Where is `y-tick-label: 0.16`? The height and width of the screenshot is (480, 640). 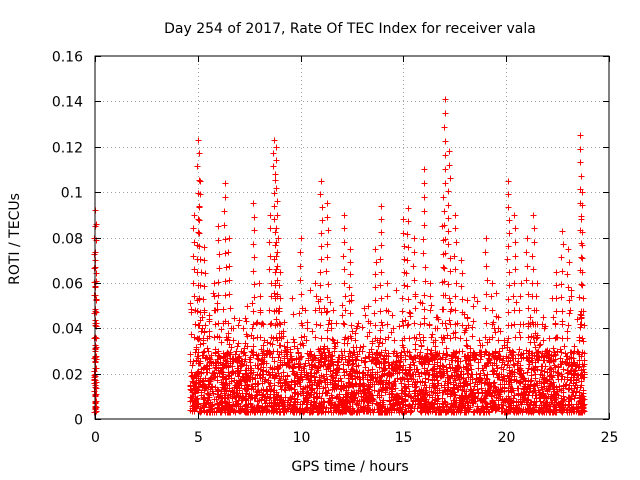
y-tick-label: 0.16 is located at coordinates (67, 58).